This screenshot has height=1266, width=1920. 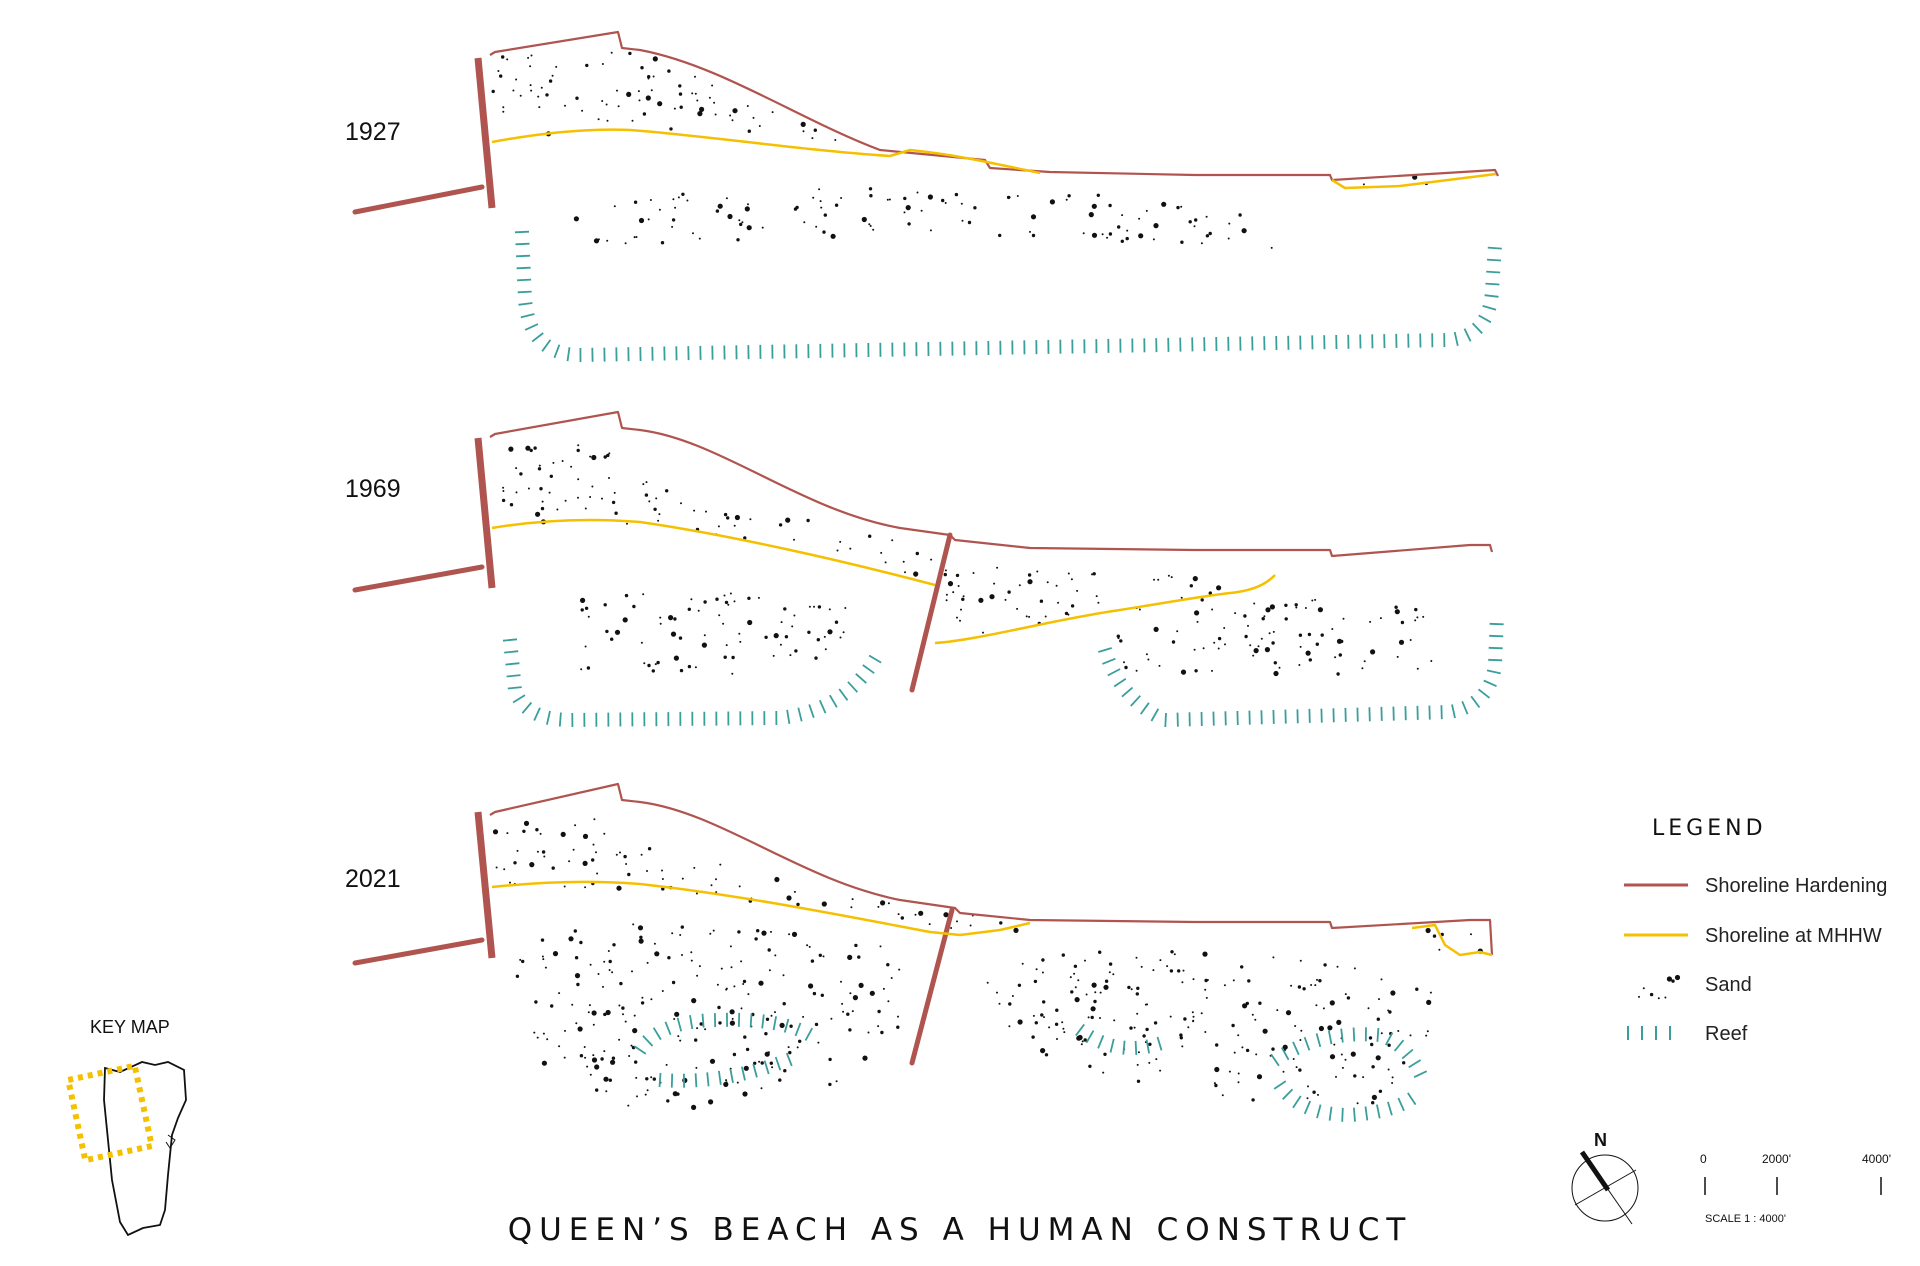 I want to click on year-label-2021: 2021, so click(x=373, y=879).